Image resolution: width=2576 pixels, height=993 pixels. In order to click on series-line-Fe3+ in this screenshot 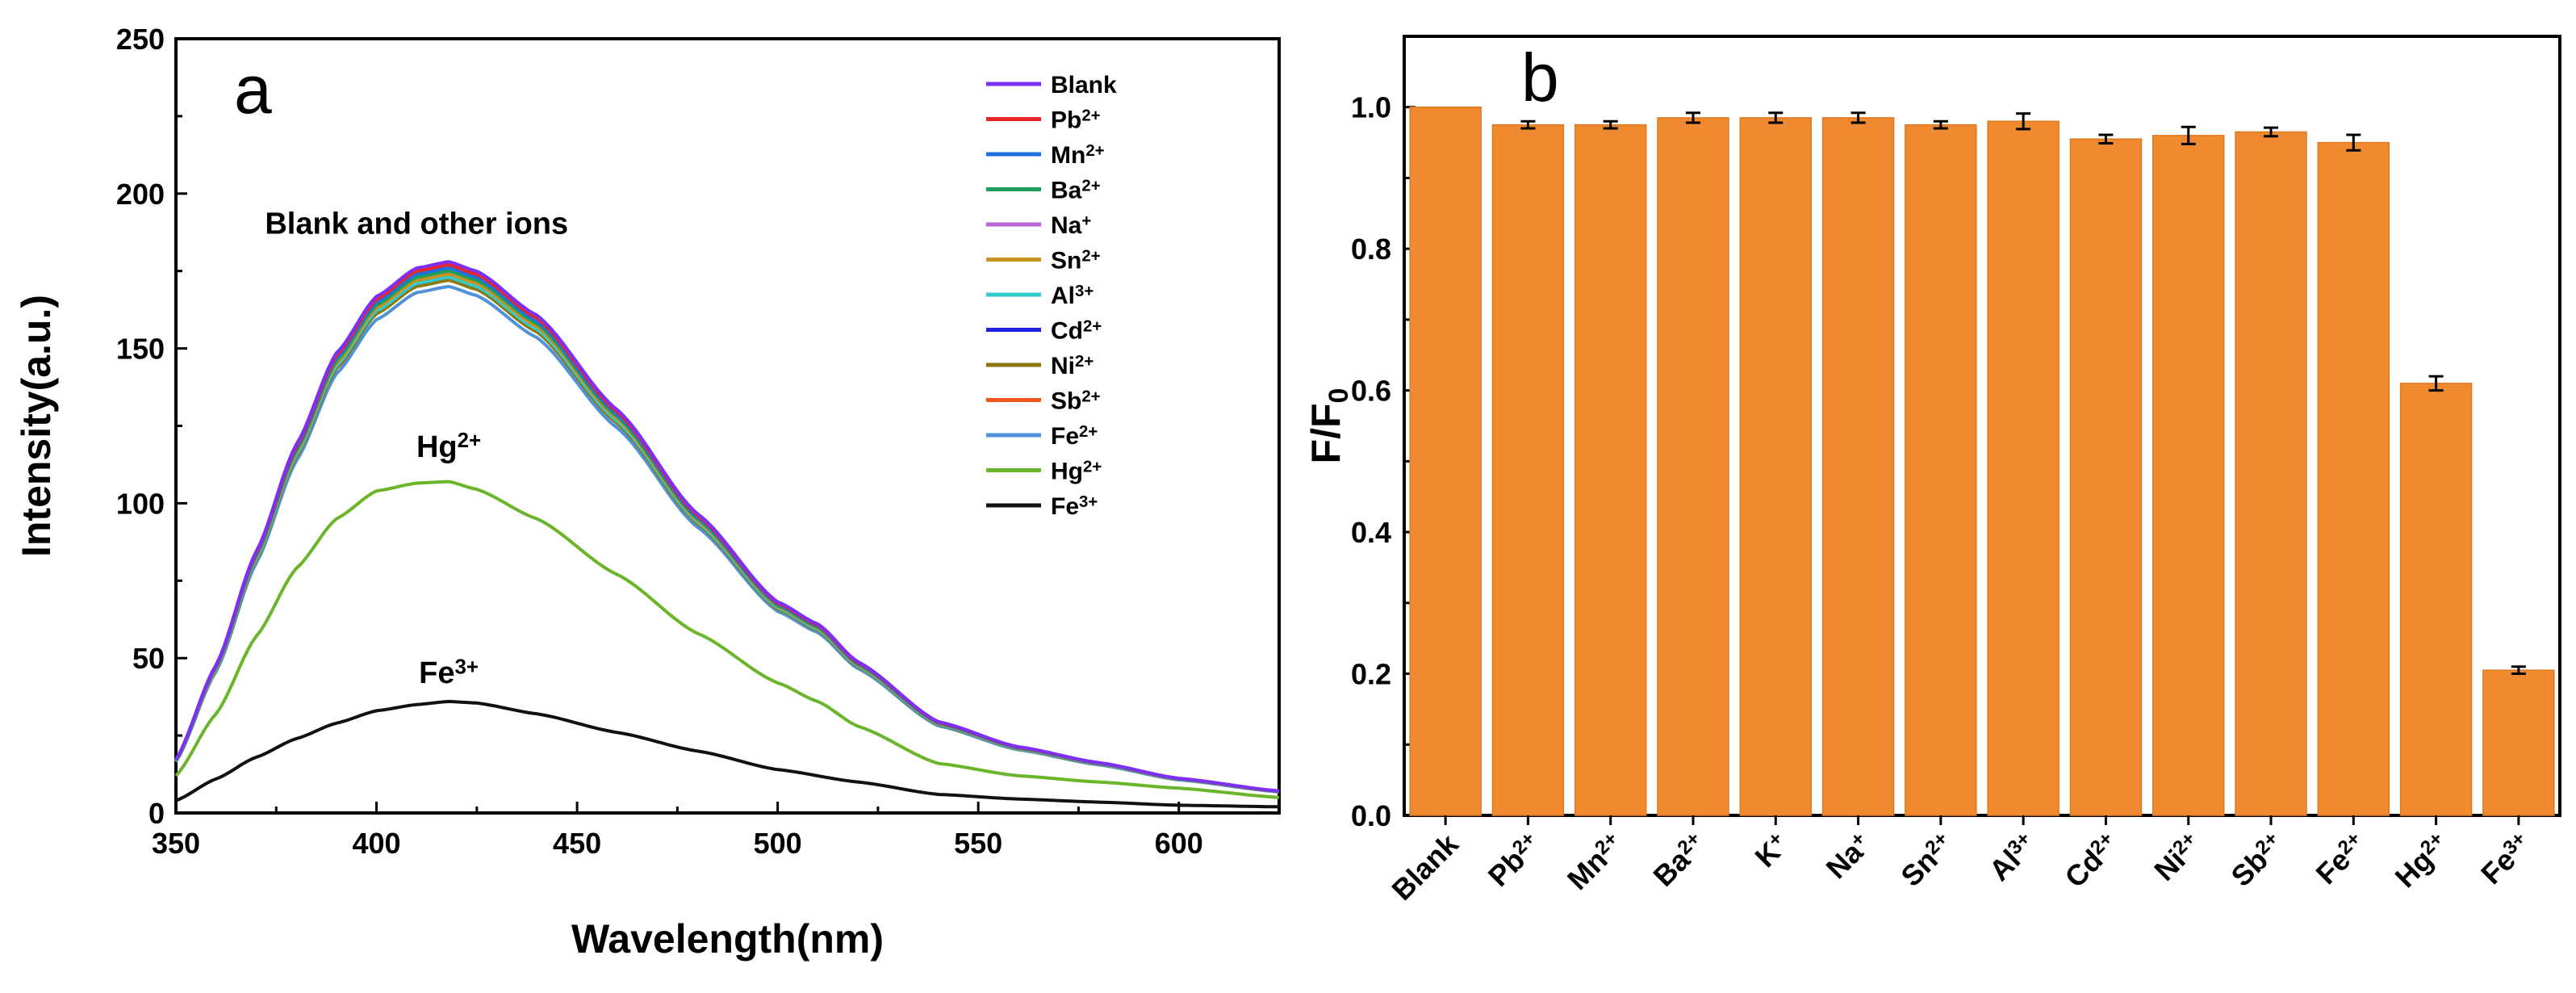, I will do `click(727, 754)`.